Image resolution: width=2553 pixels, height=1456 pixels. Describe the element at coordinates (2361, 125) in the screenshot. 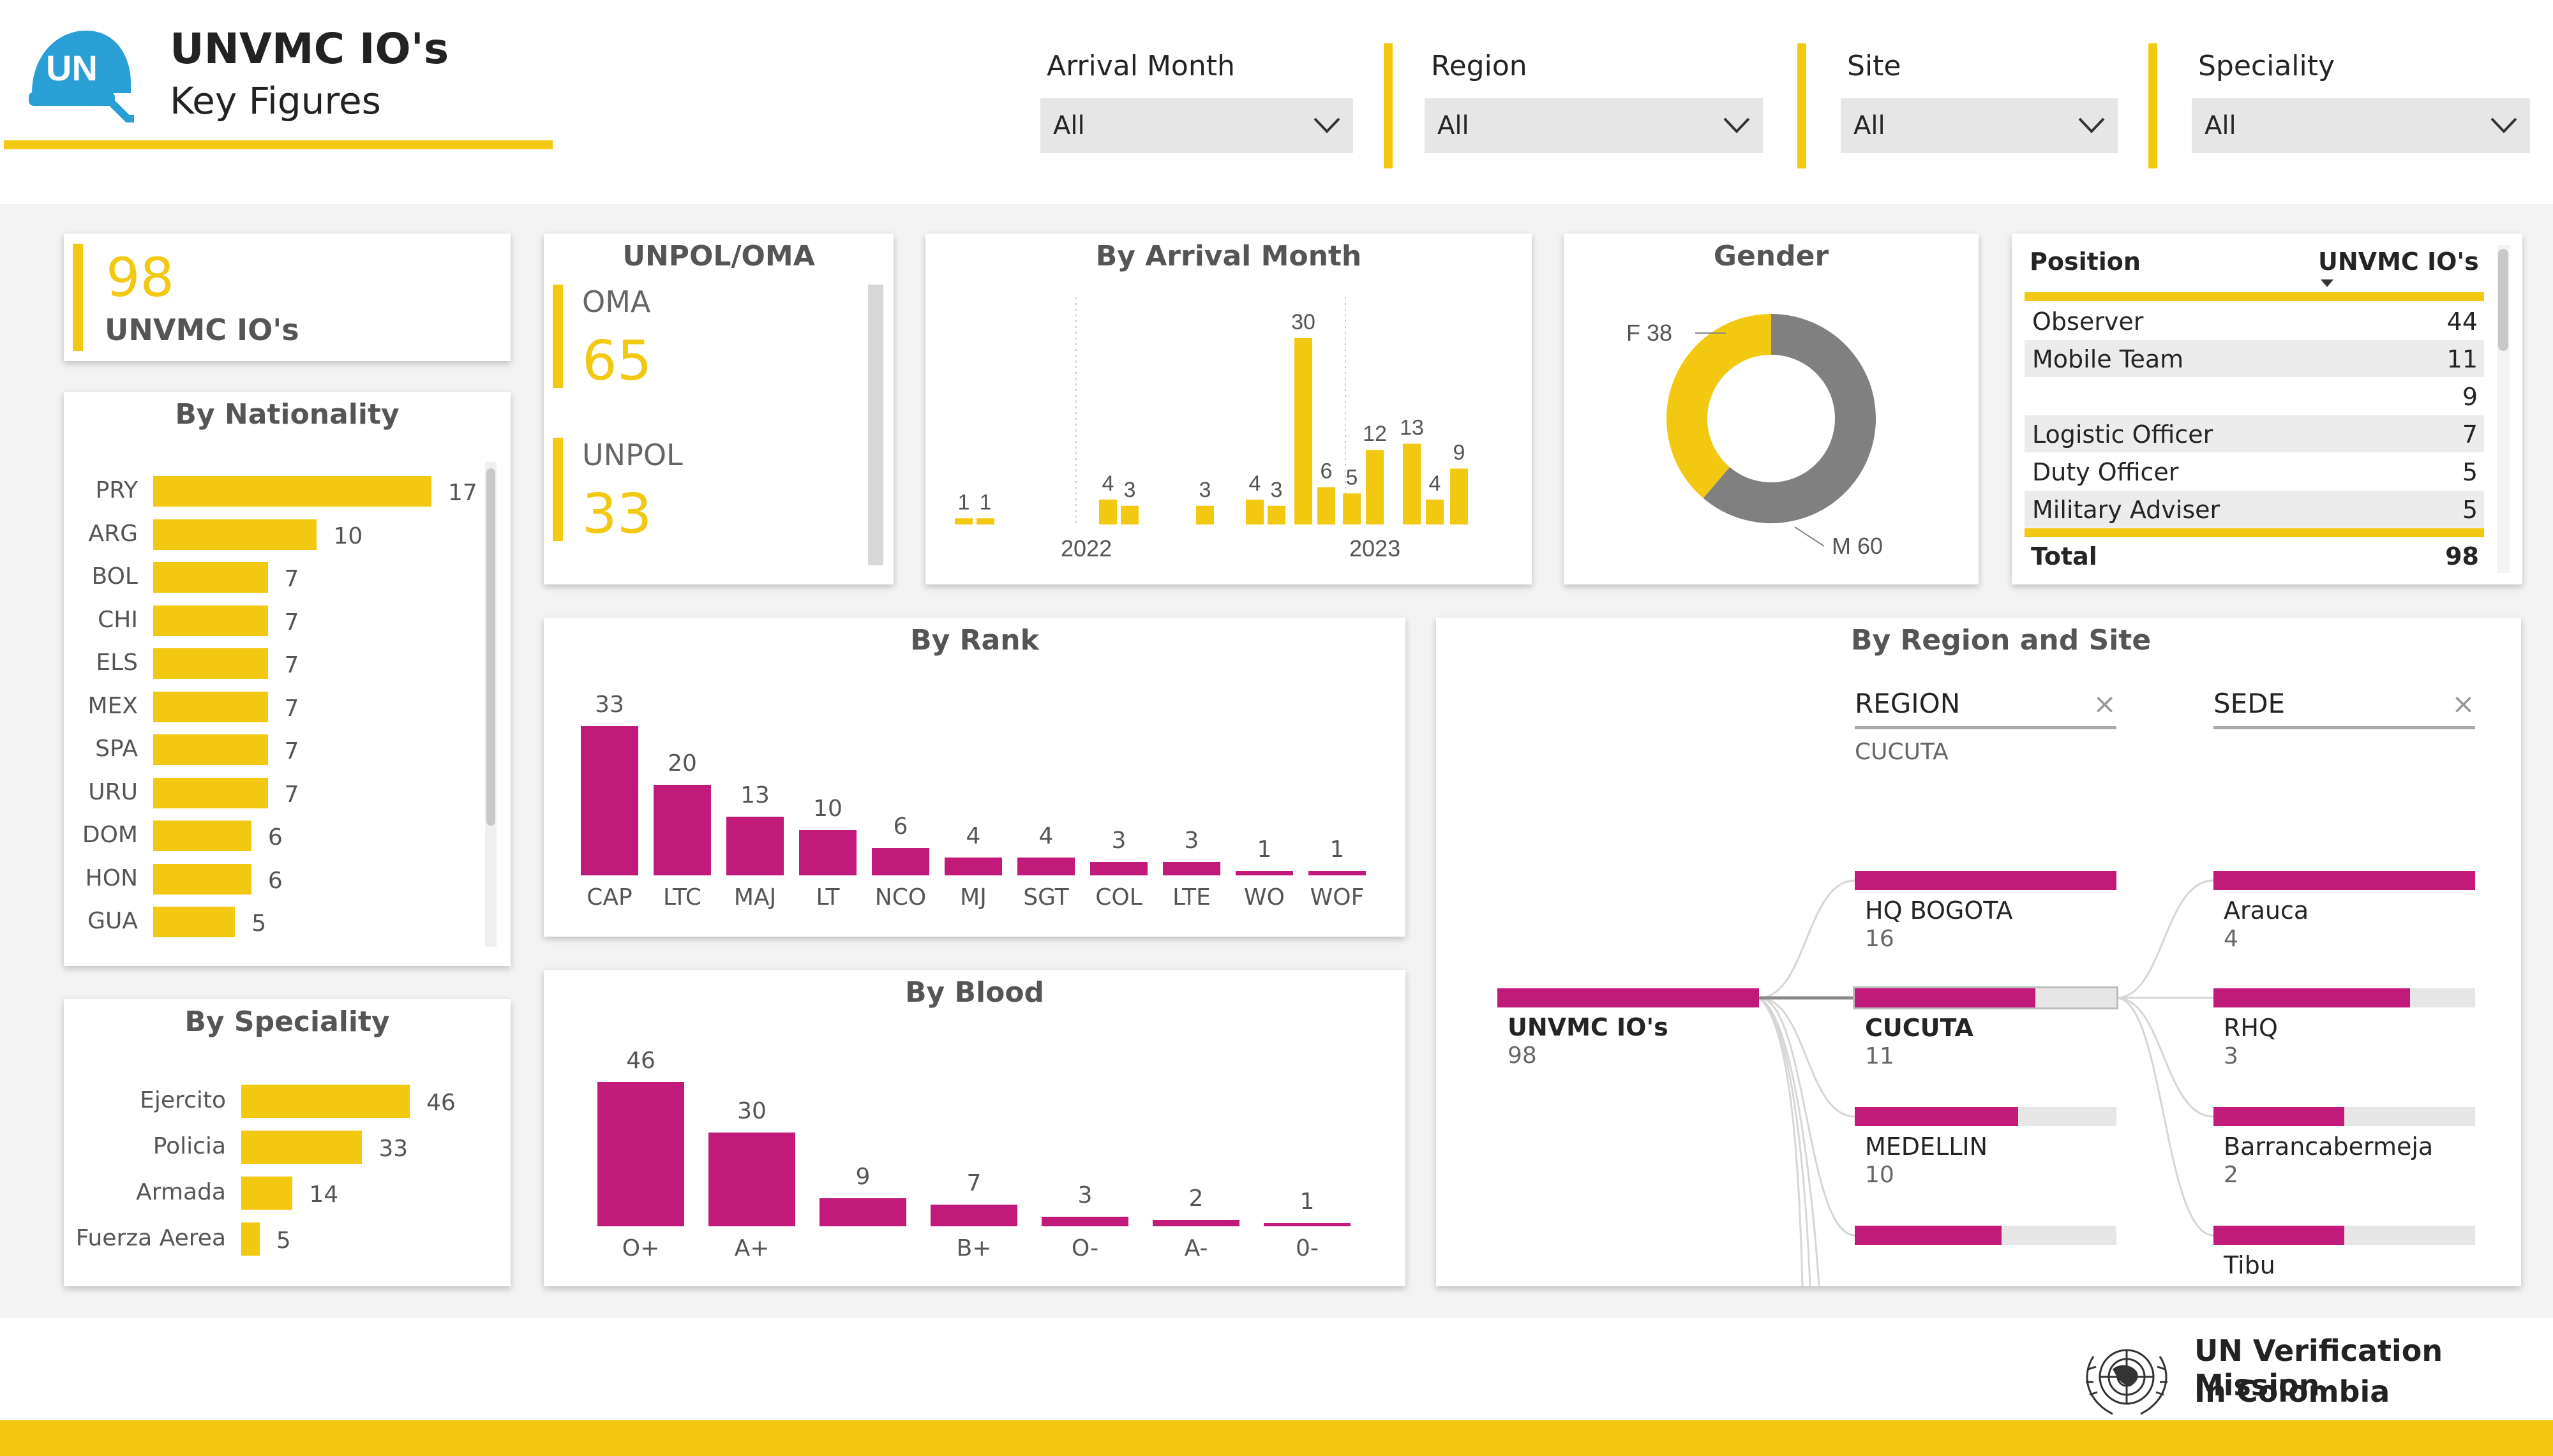

I see `speciality-dropdown: All` at that location.